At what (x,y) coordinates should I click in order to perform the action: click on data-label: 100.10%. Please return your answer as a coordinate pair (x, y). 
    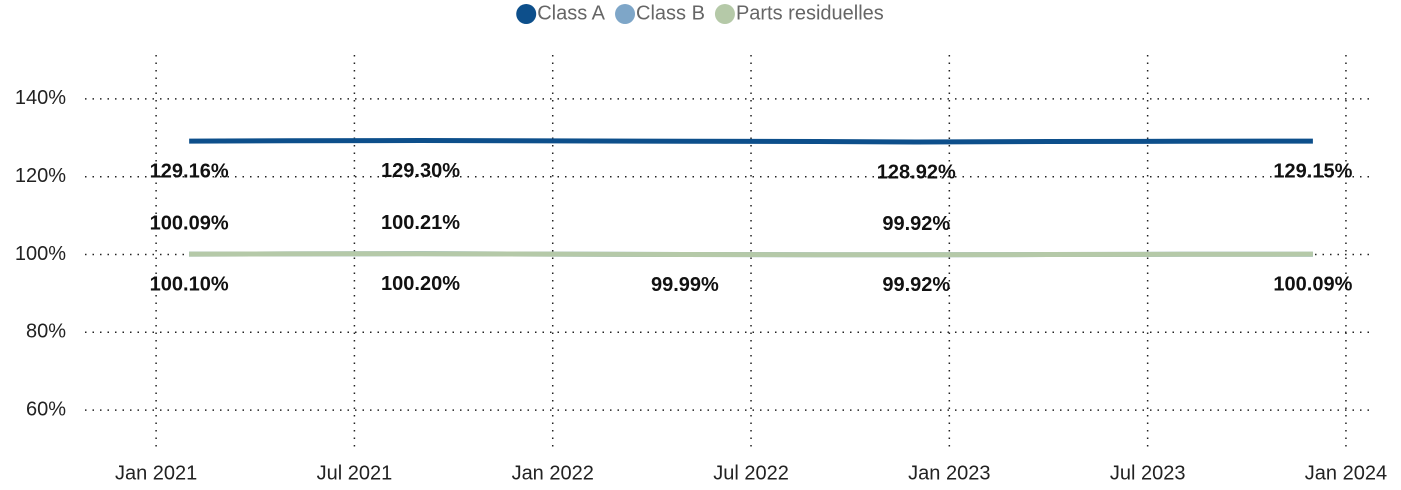
    Looking at the image, I should click on (189, 284).